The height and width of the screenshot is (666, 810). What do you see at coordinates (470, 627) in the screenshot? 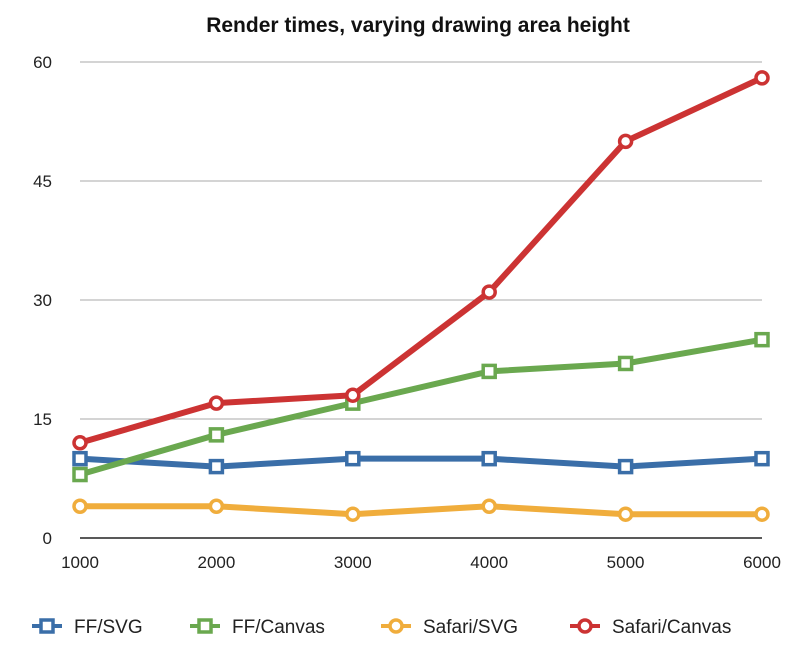
I see `legend-label: Safari/SVG` at bounding box center [470, 627].